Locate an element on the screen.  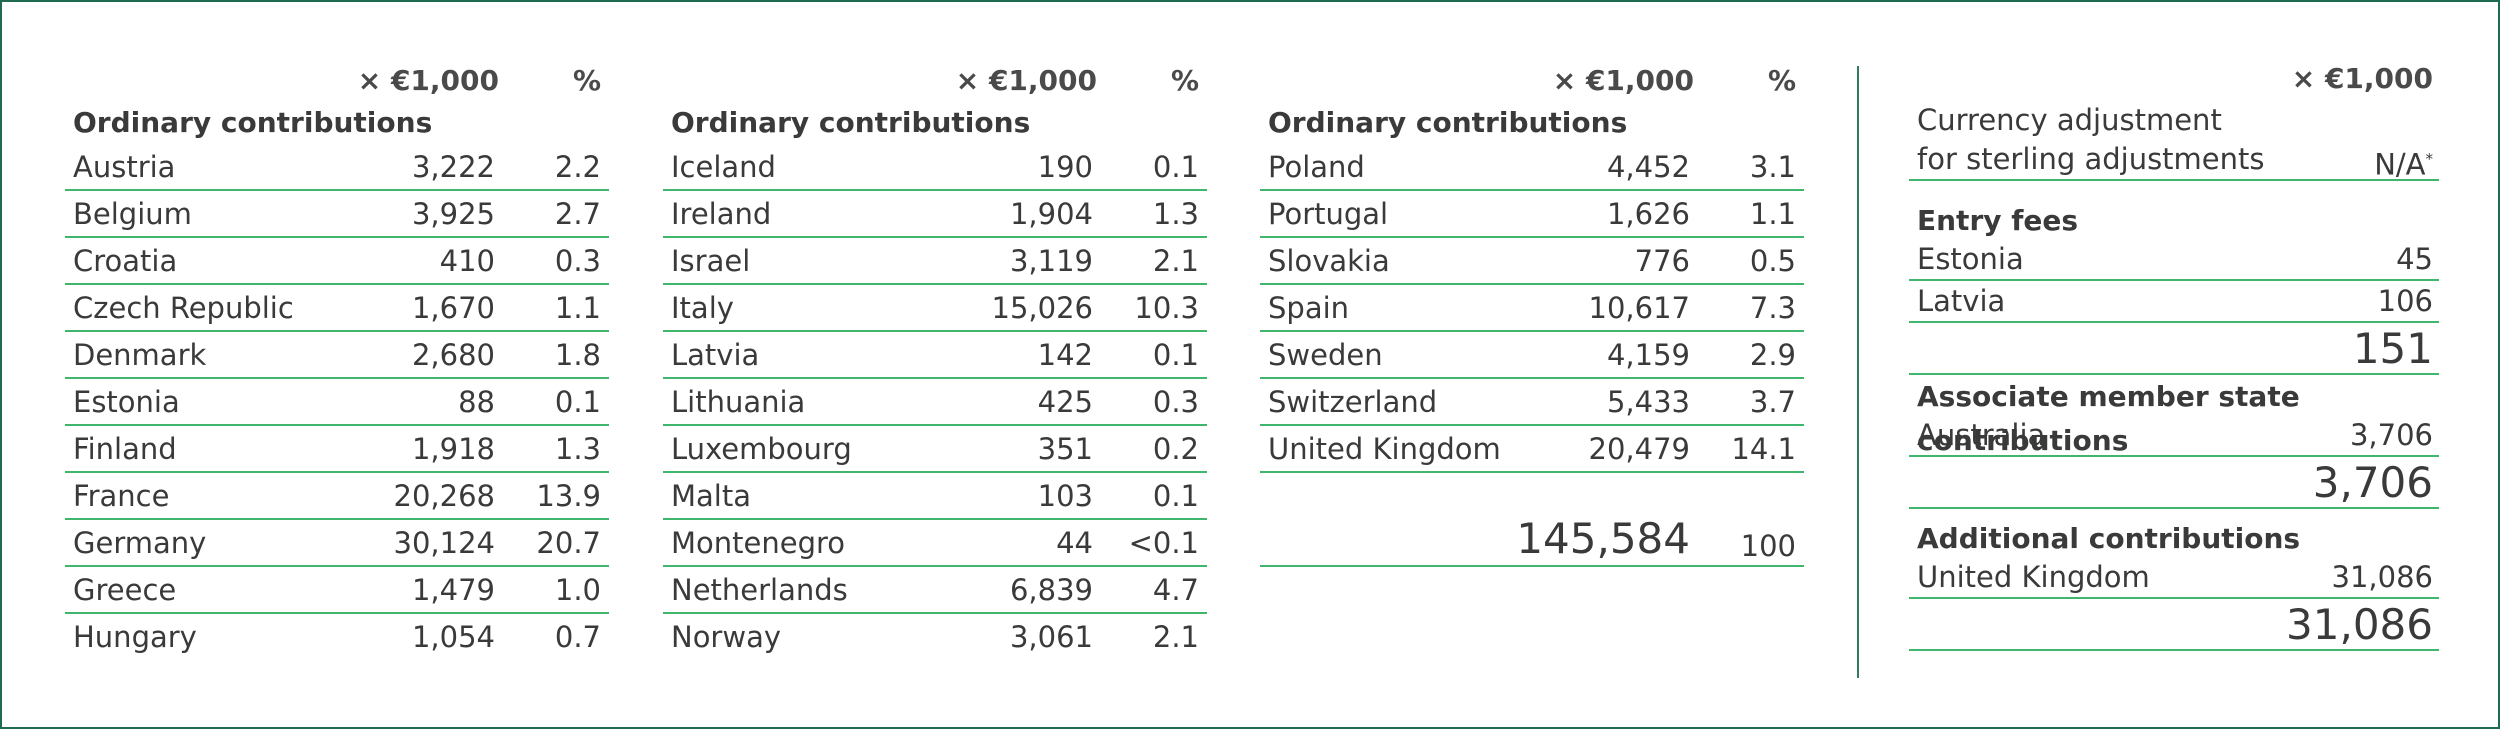
section-title-associate: Associate member state contributions is located at coordinates (2108, 418).